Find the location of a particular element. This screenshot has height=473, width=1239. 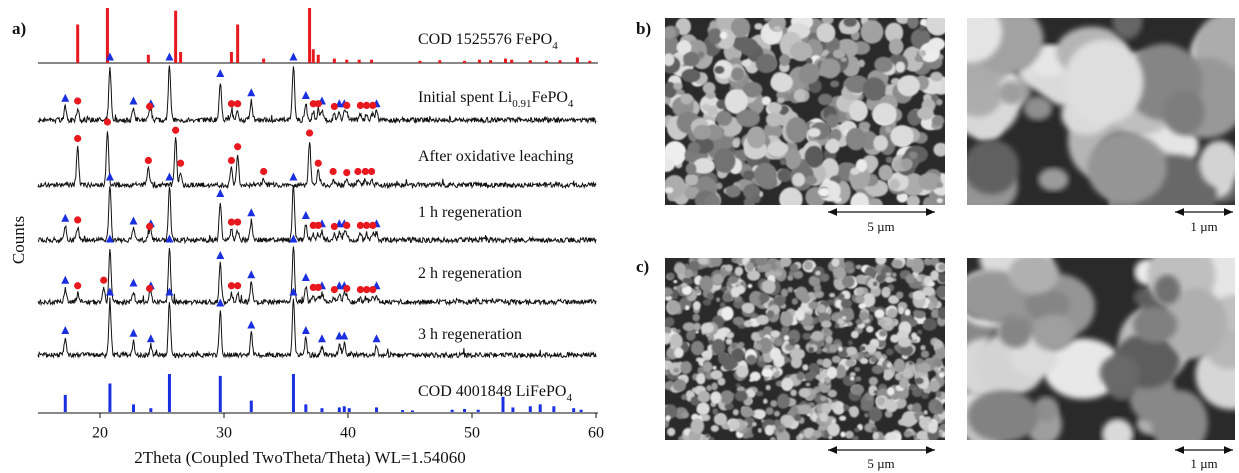

panel-label: a) is located at coordinates (19, 28).